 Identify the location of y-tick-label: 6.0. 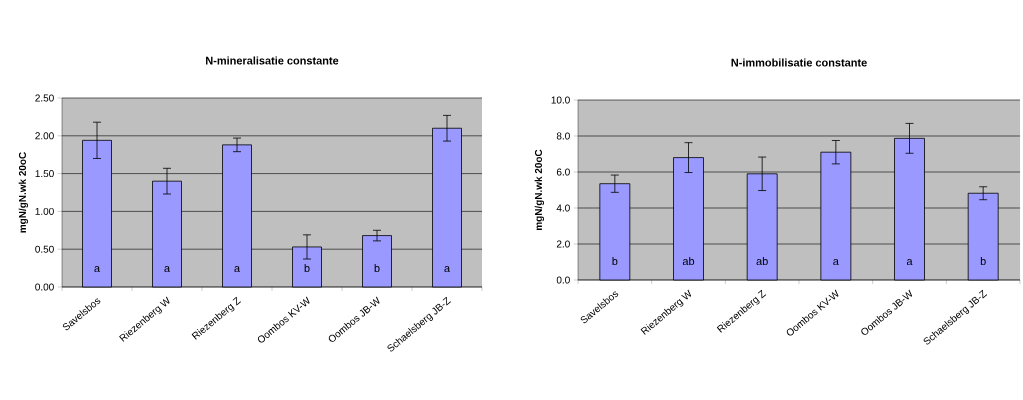
(563, 172).